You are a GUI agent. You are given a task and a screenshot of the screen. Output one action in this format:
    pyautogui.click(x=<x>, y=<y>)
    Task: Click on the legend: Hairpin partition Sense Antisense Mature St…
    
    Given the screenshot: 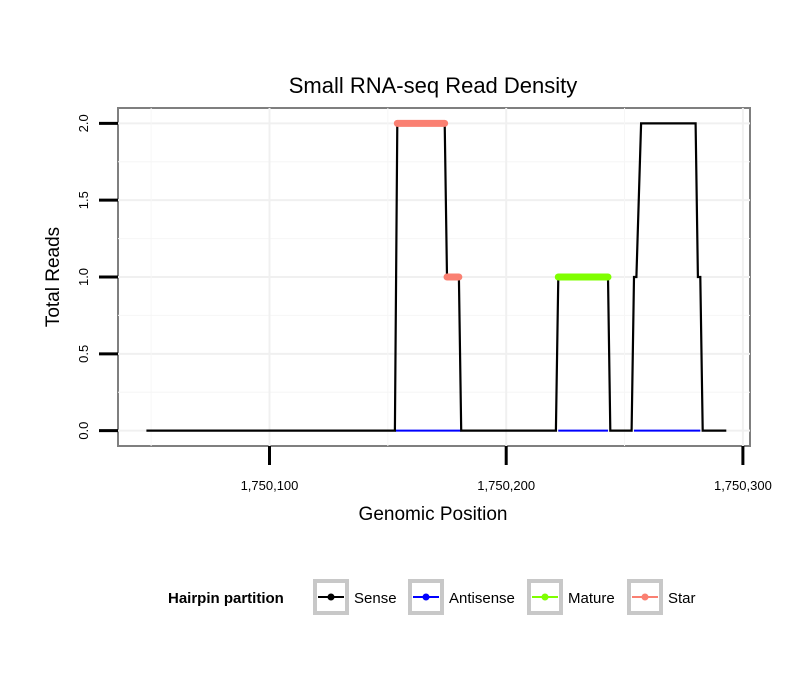 What is the action you would take?
    pyautogui.click(x=432, y=597)
    